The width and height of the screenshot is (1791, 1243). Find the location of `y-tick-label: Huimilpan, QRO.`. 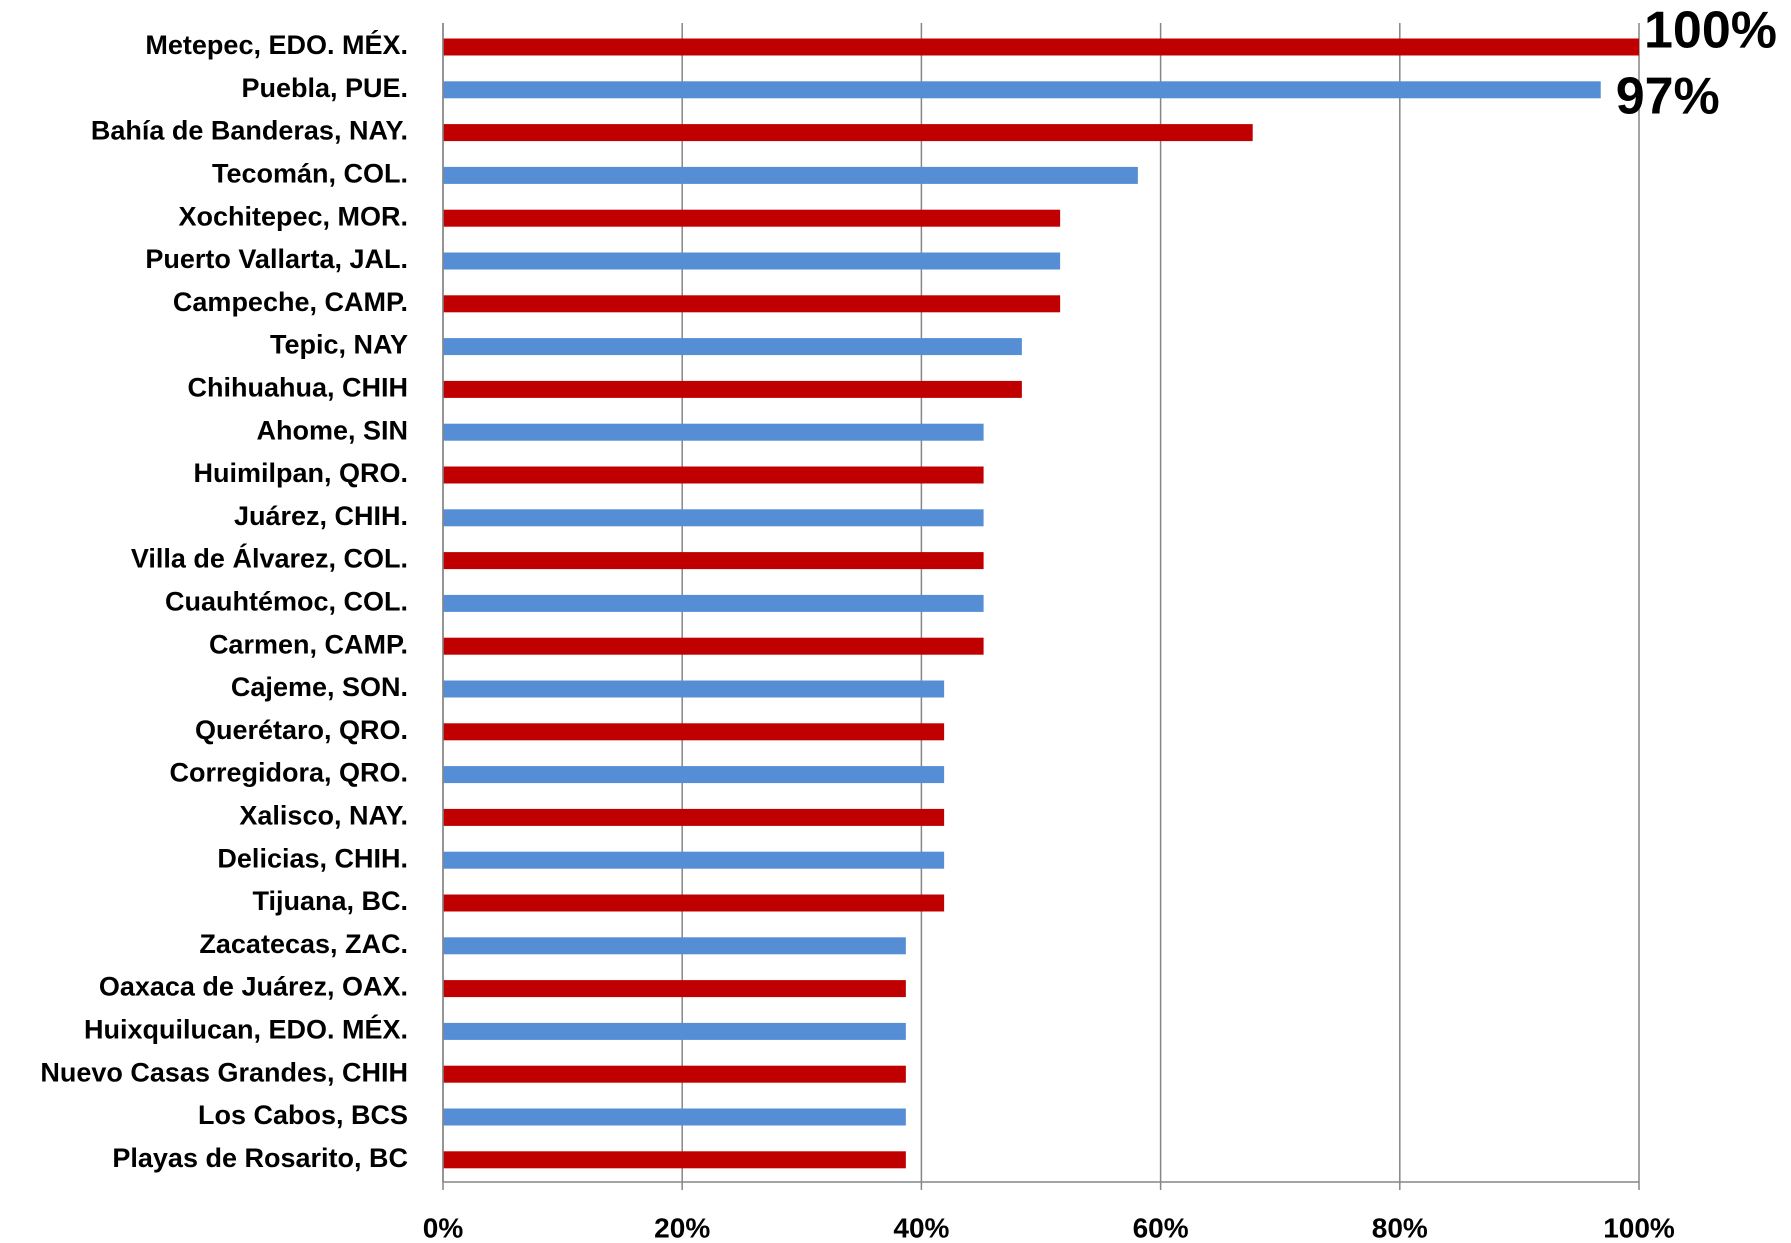

y-tick-label: Huimilpan, QRO. is located at coordinates (300, 473).